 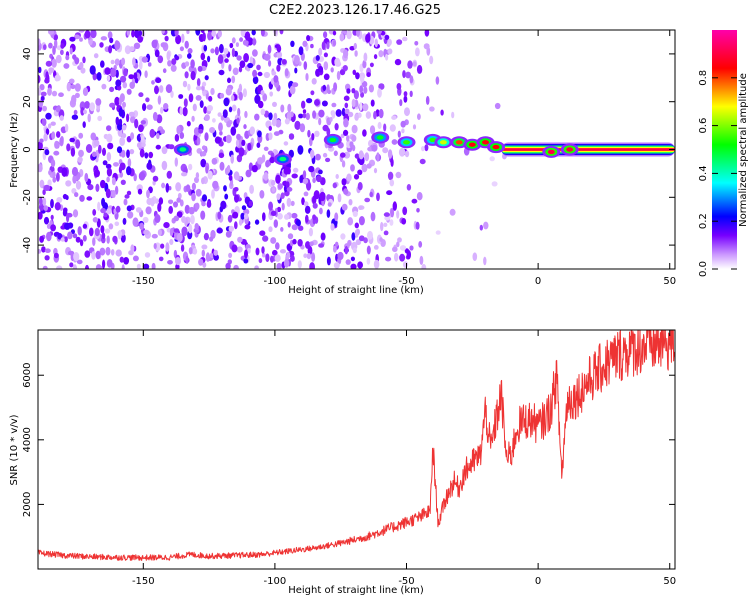 I want to click on colorbar-tick-label: 0.8, so click(x=703, y=78).